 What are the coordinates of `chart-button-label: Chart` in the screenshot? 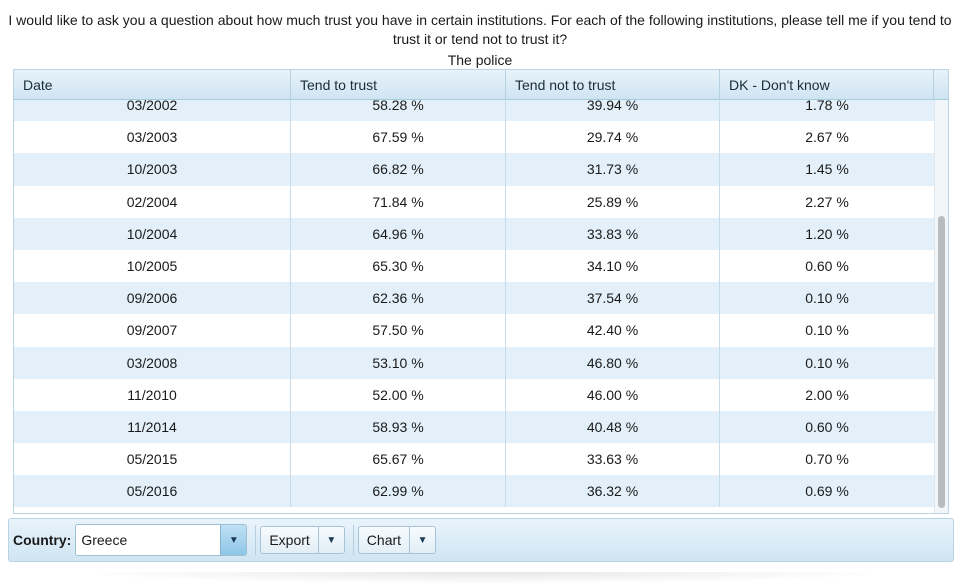 It's located at (384, 540).